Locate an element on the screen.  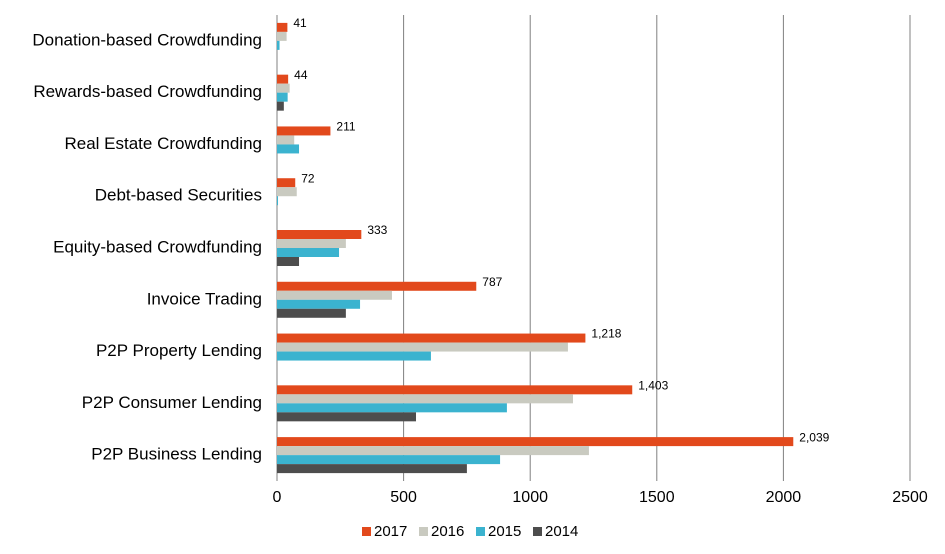
value-label: 44 is located at coordinates (301, 75).